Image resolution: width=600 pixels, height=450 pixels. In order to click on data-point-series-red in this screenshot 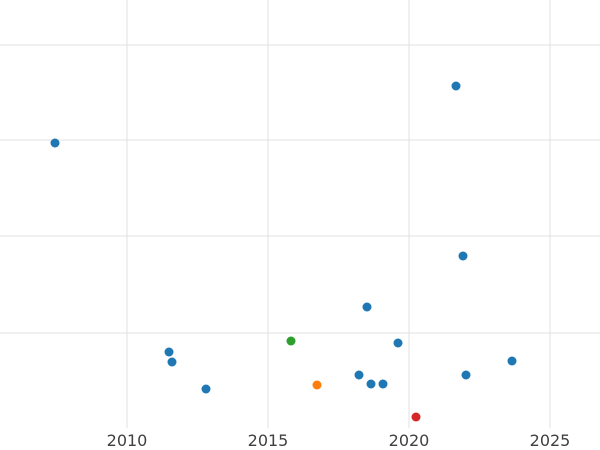, I will do `click(416, 417)`.